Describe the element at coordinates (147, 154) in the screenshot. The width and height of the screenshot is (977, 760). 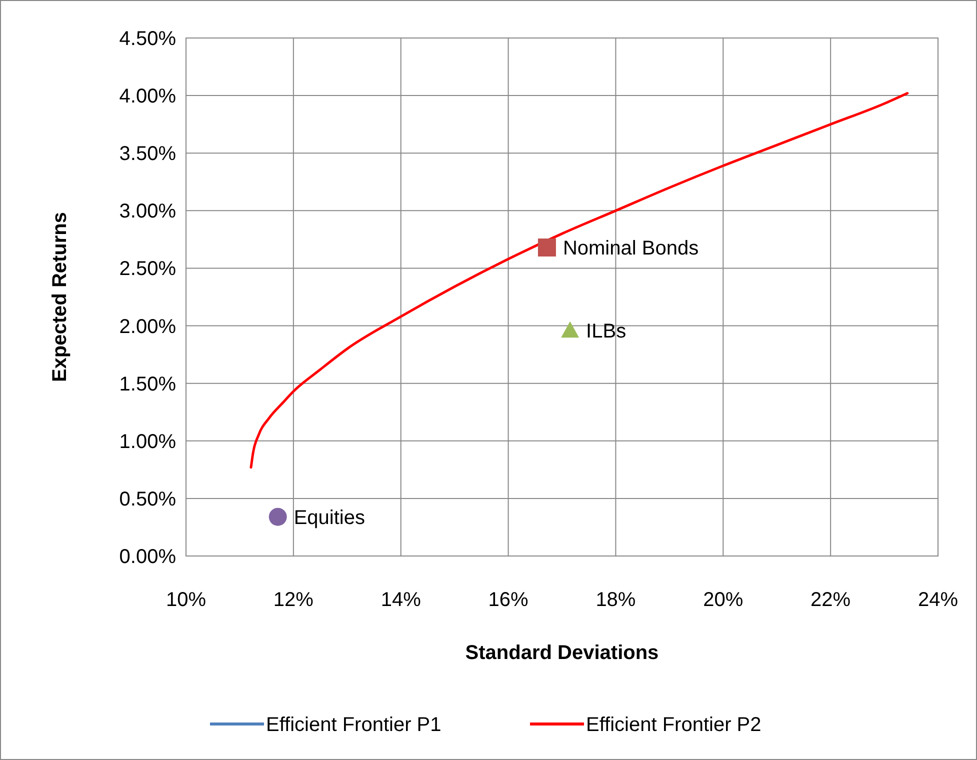
I see `y-tick-label: 3.50%` at that location.